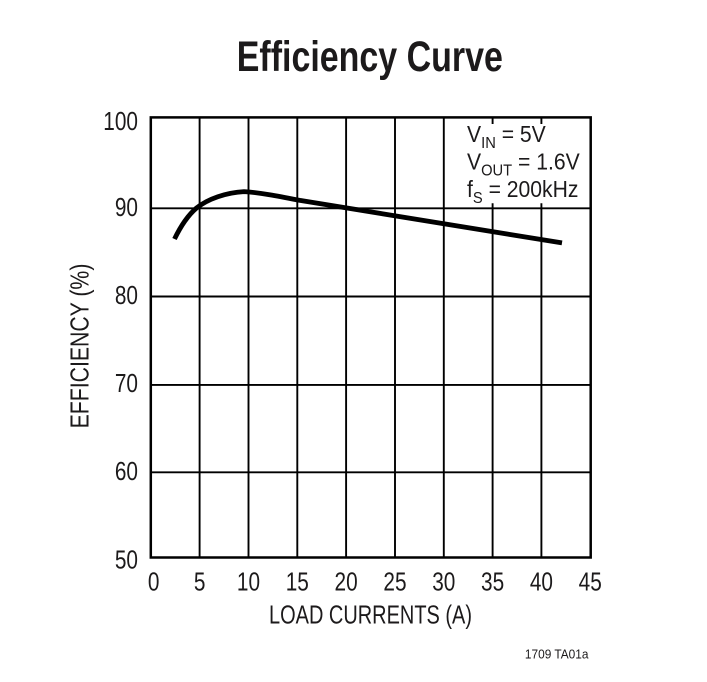  Describe the element at coordinates (81, 346) in the screenshot. I see `svg-text: EFFICIENCY (%)` at that location.